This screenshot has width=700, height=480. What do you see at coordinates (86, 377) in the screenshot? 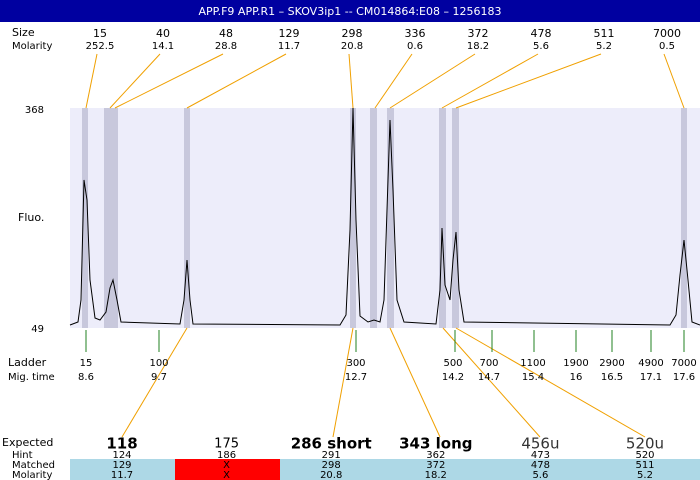
I see `ladder-time: 8.6` at bounding box center [86, 377].